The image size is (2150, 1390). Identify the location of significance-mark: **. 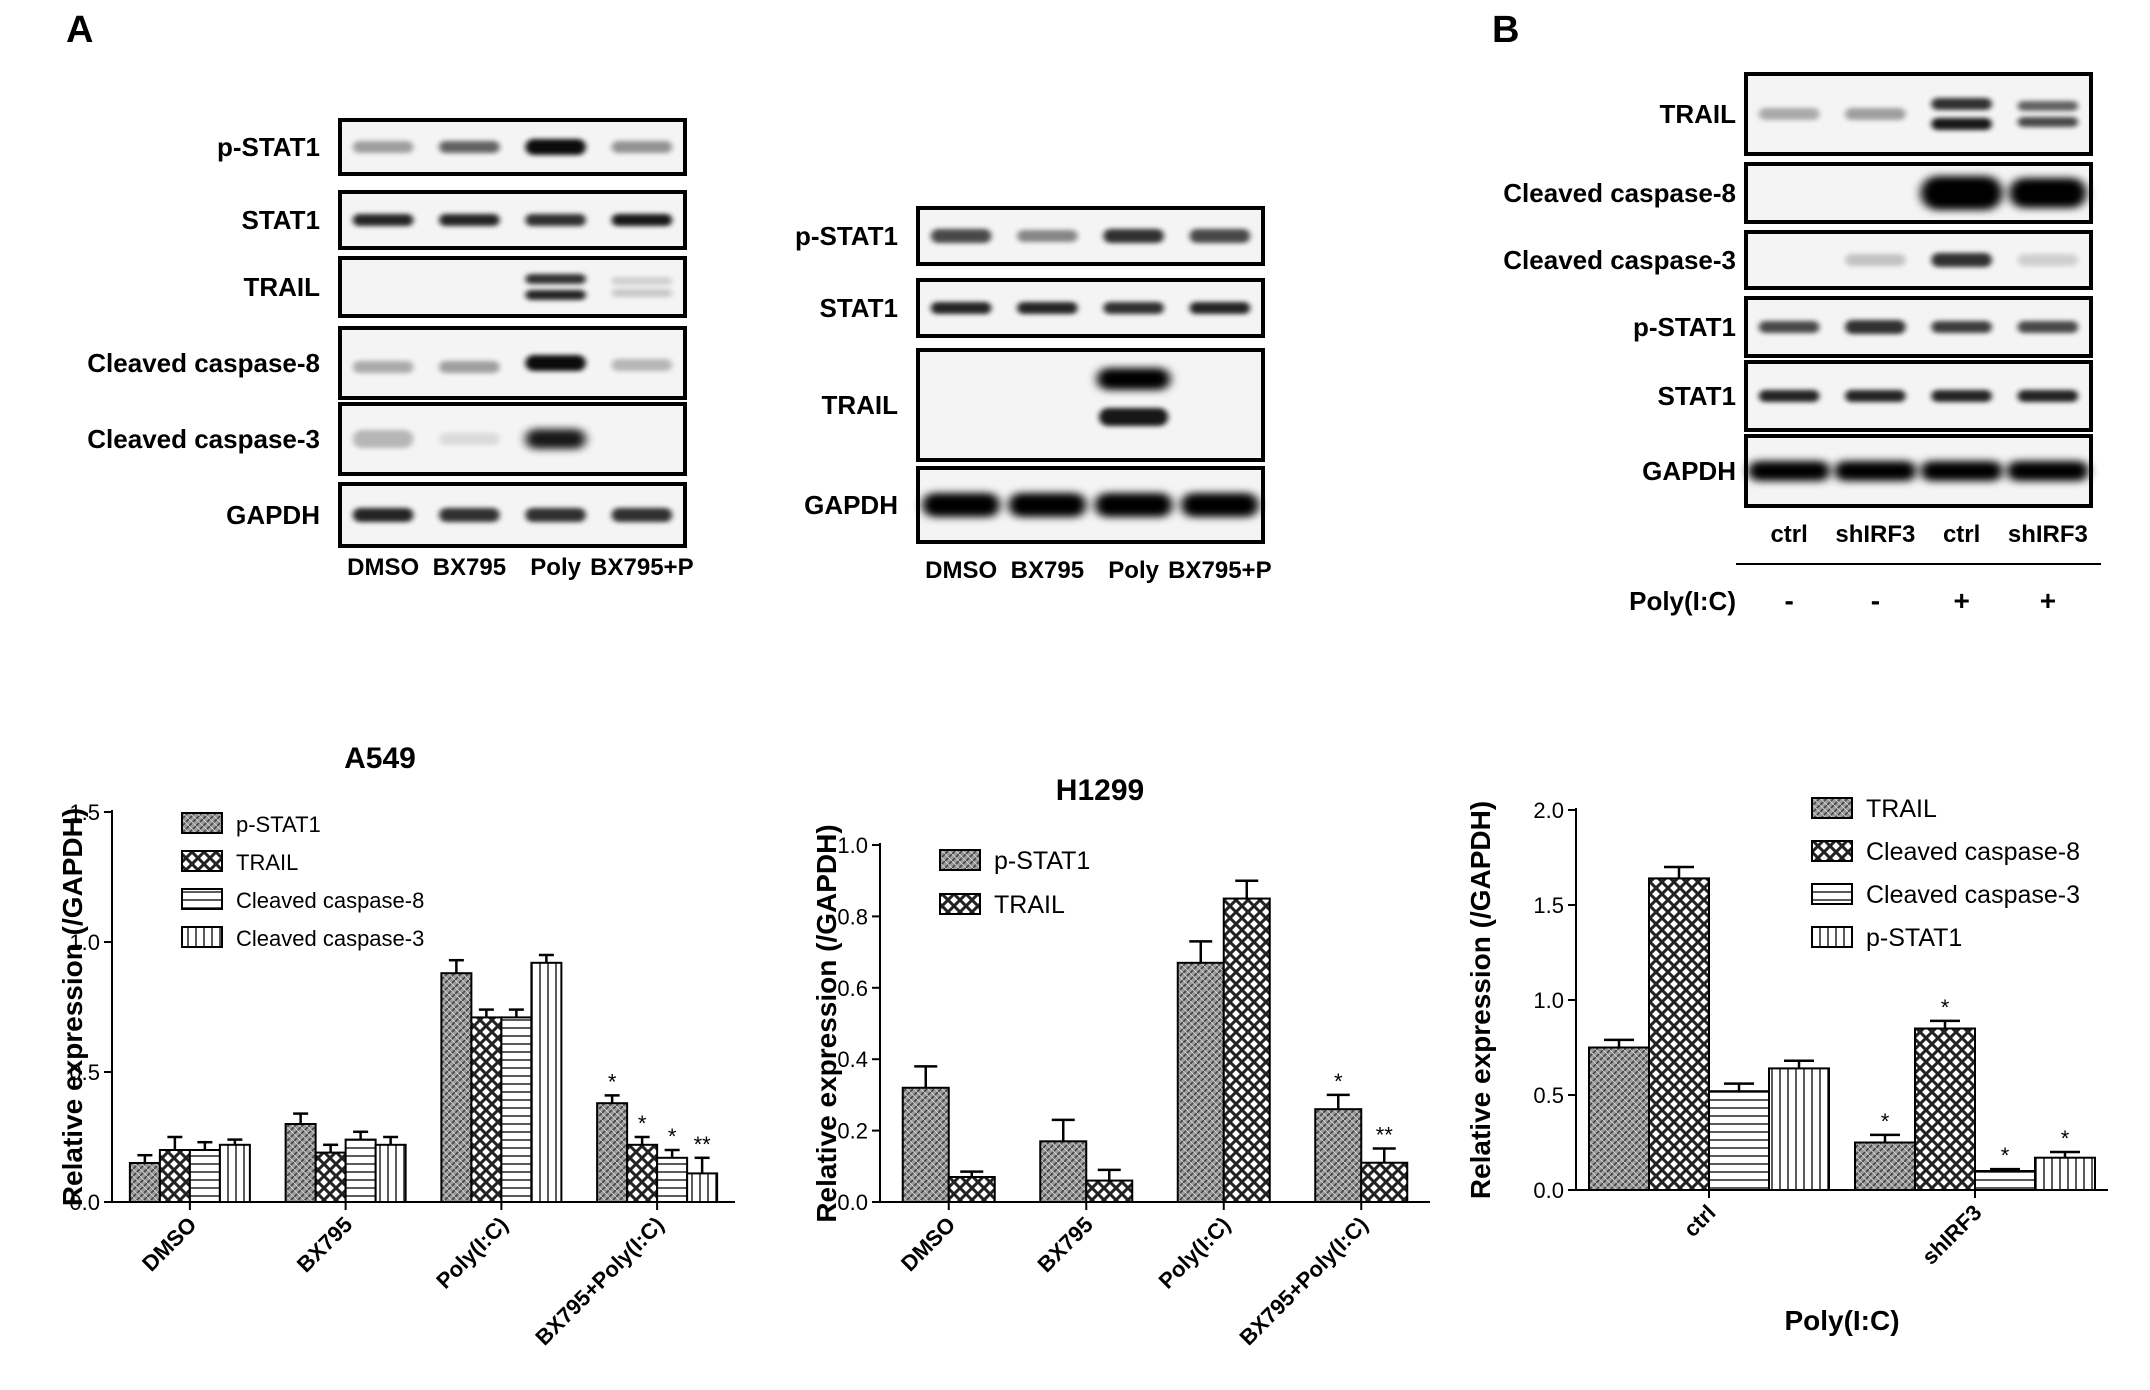
(1385, 1134).